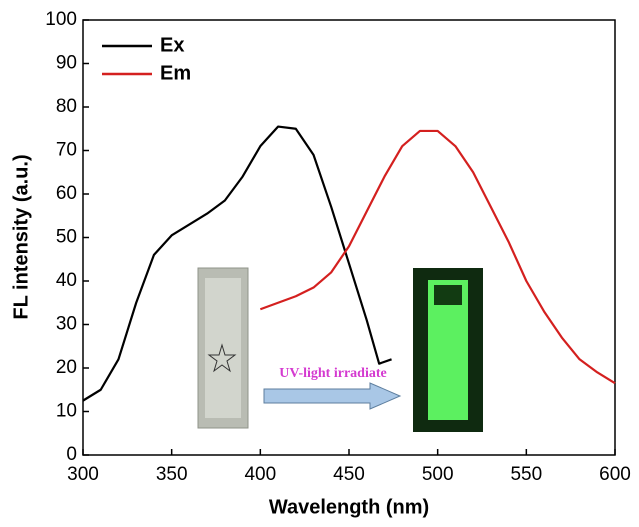 This screenshot has height=527, width=639. I want to click on x-tick-label: 350, so click(172, 474).